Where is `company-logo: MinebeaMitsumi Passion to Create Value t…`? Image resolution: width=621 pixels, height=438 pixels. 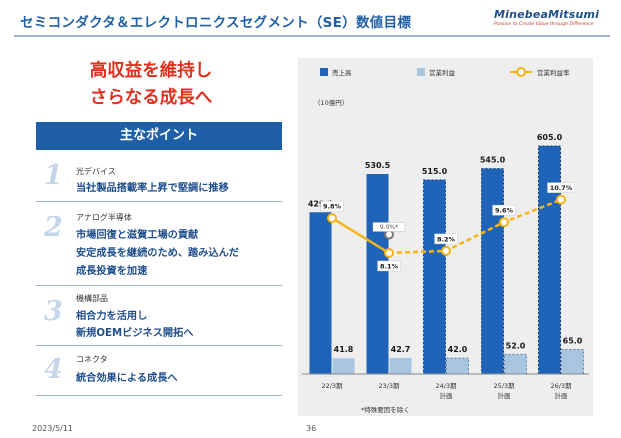
company-logo: MinebeaMitsumi Passion to Create Value t… is located at coordinates (555, 21).